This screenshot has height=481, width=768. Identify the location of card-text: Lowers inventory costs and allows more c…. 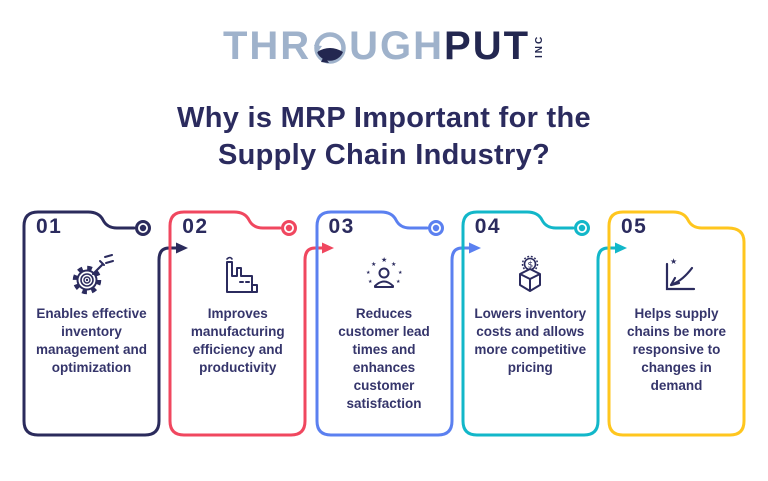
(530, 340).